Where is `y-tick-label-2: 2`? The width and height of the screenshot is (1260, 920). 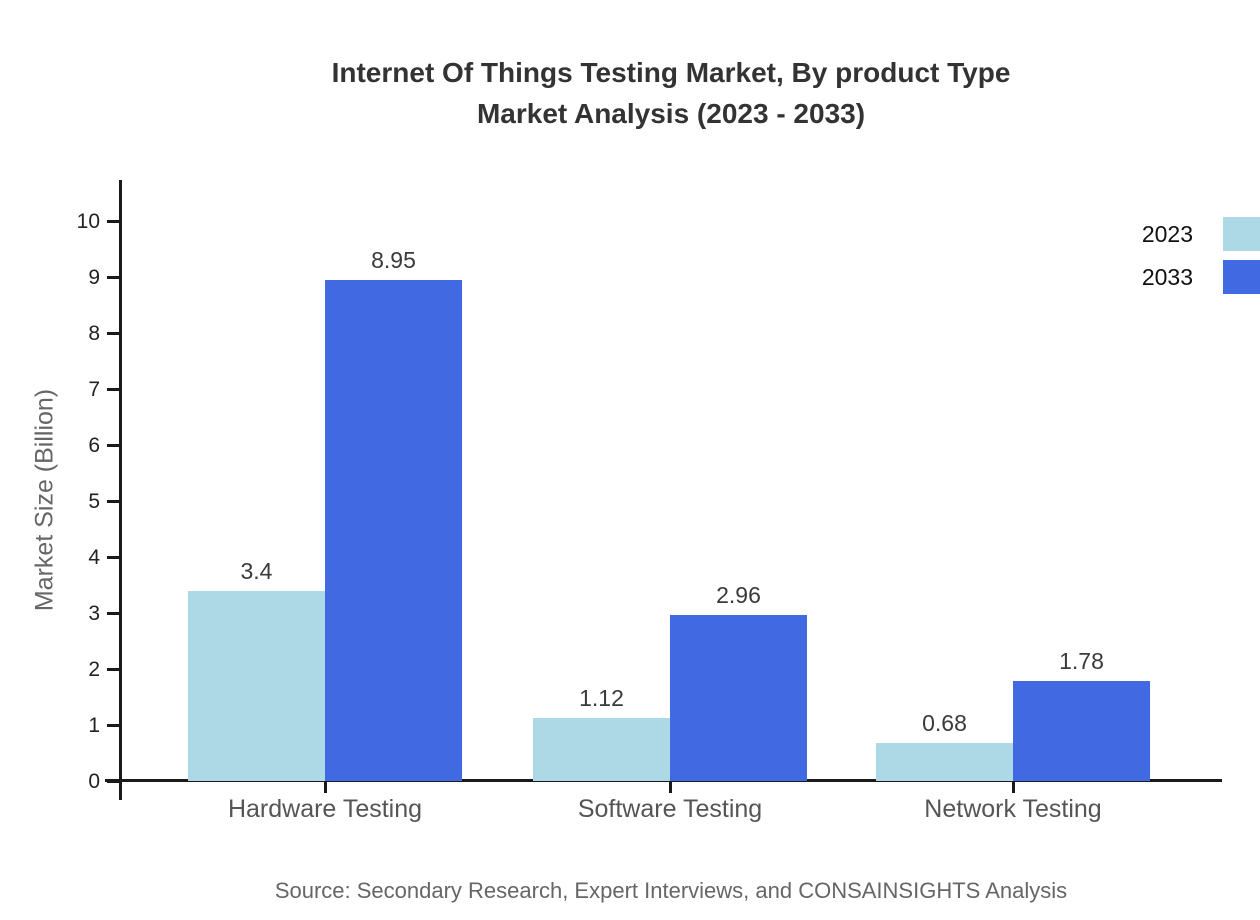 y-tick-label-2: 2 is located at coordinates (94, 669).